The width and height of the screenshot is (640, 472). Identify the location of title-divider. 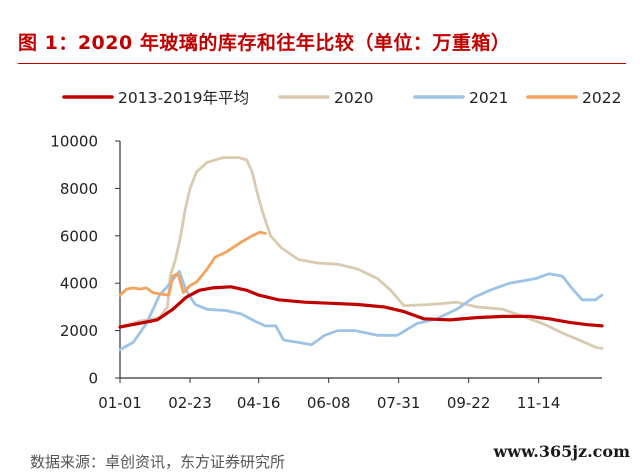
(322, 63).